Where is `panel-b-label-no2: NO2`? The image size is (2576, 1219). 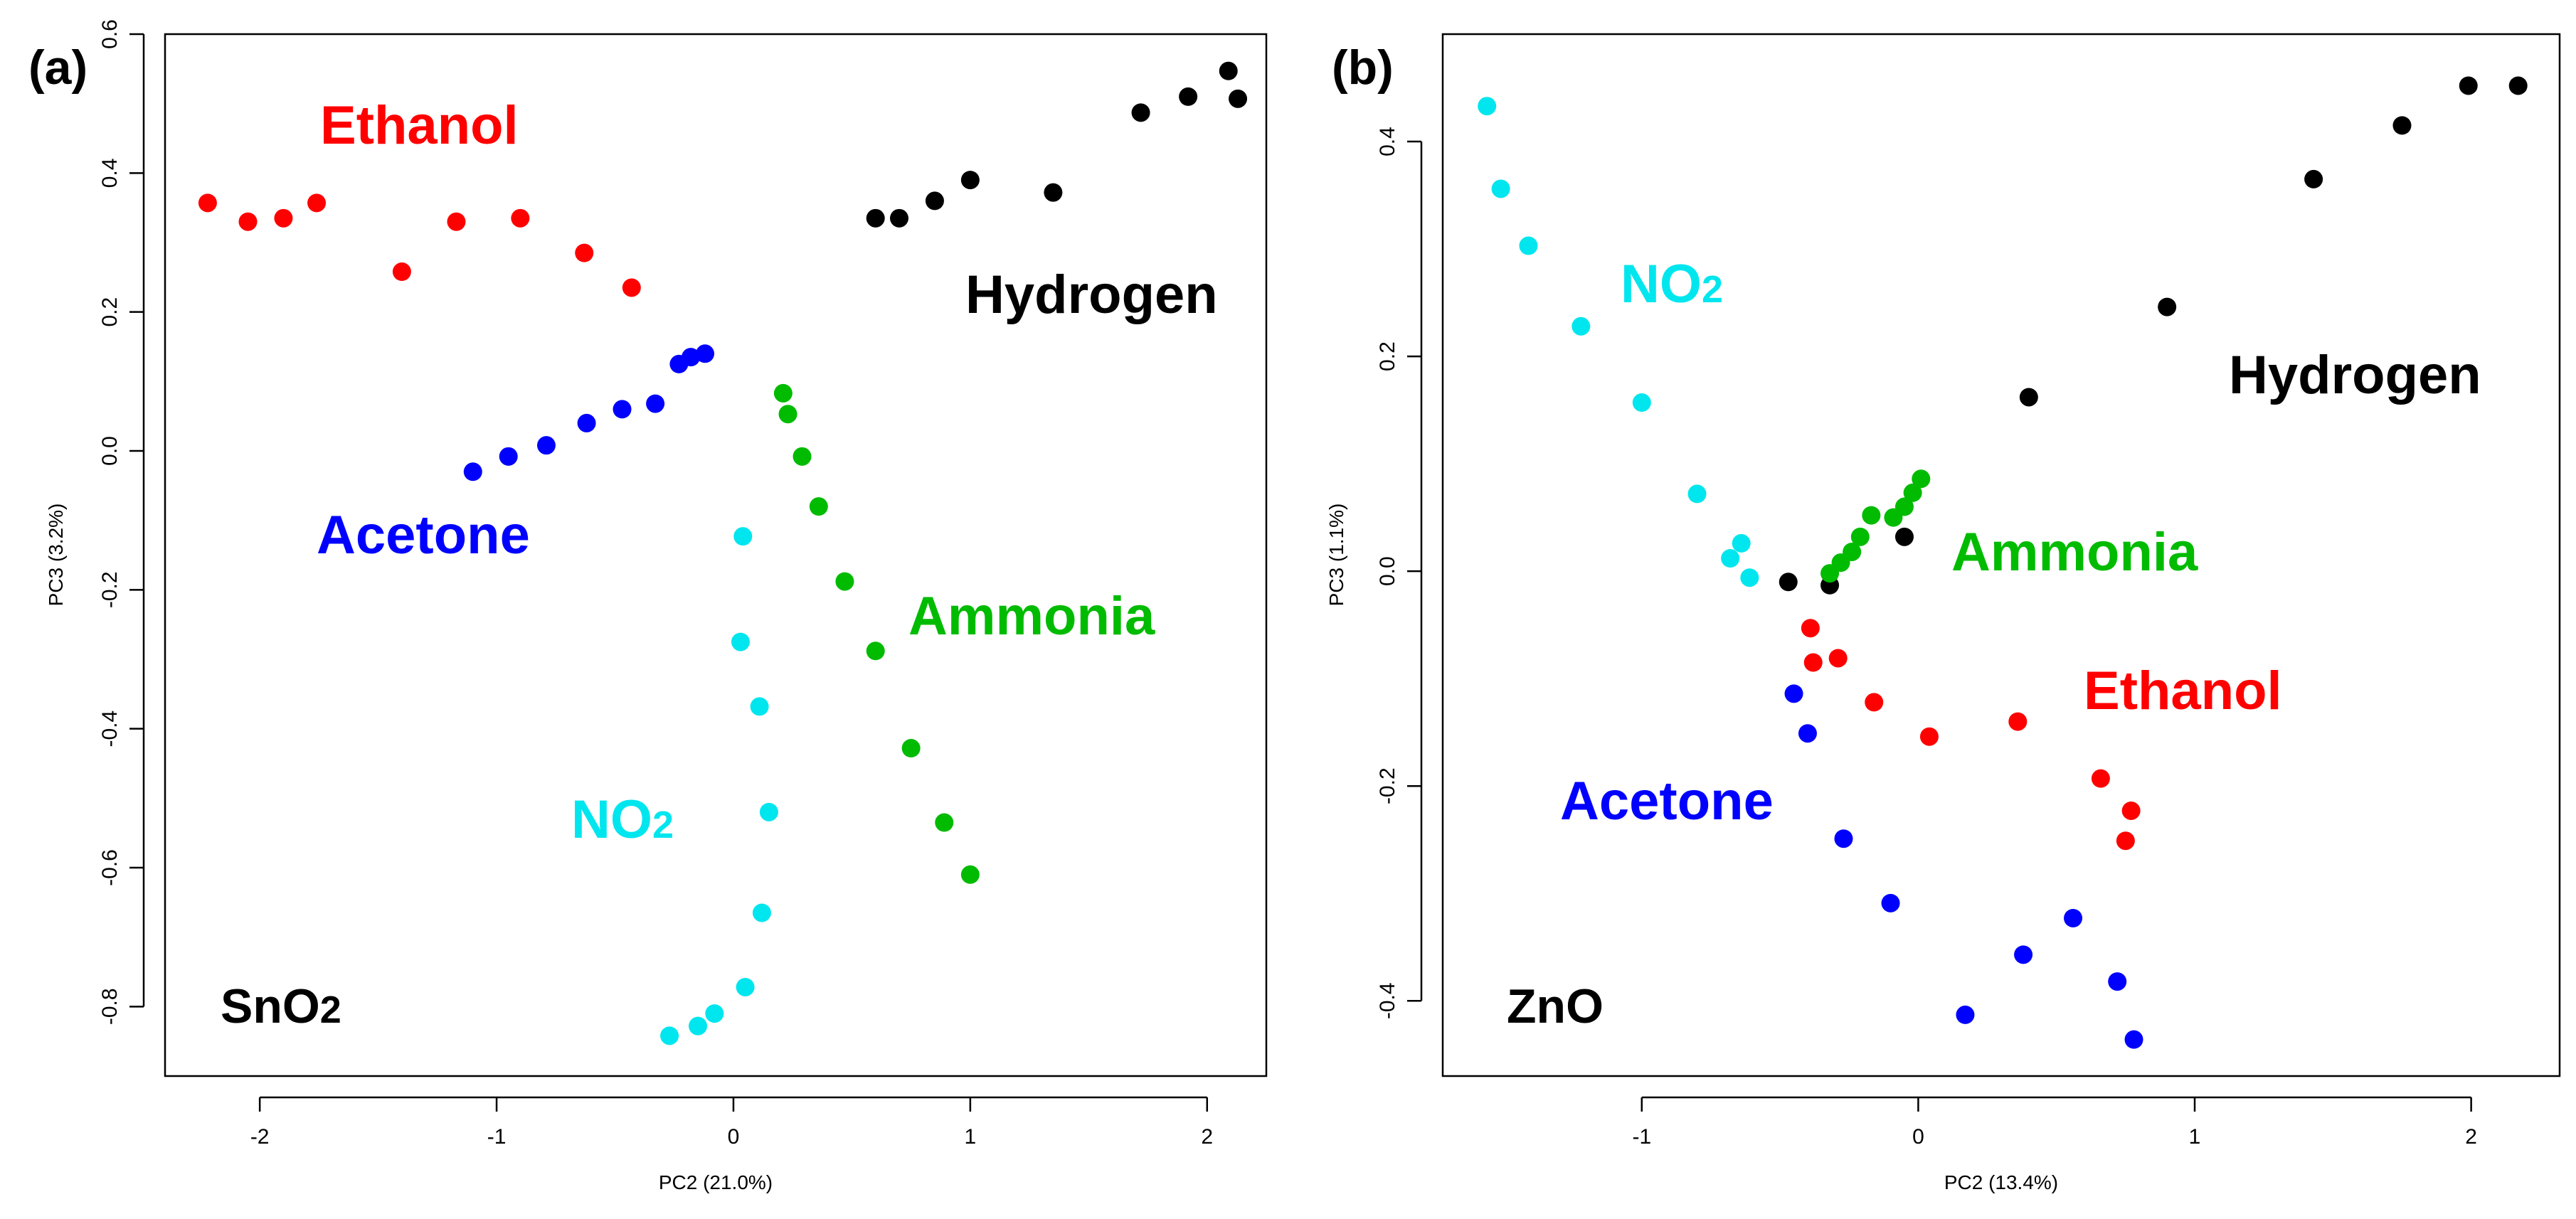
panel-b-label-no2: NO2 is located at coordinates (1672, 284).